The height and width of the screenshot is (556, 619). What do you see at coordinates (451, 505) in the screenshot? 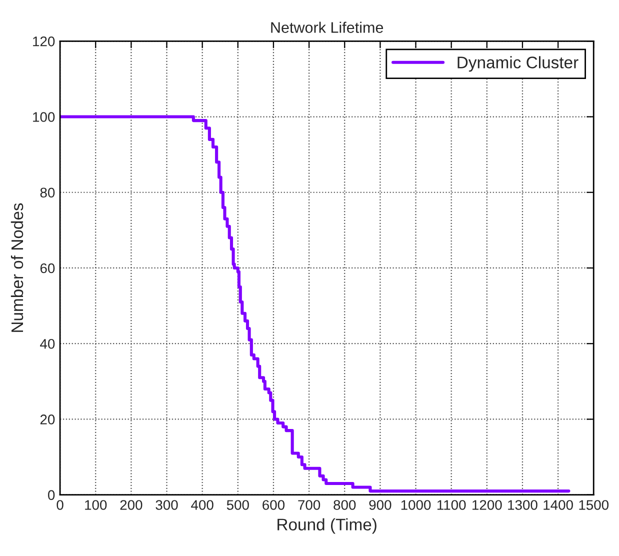
I see `x-tick-label: 1100` at bounding box center [451, 505].